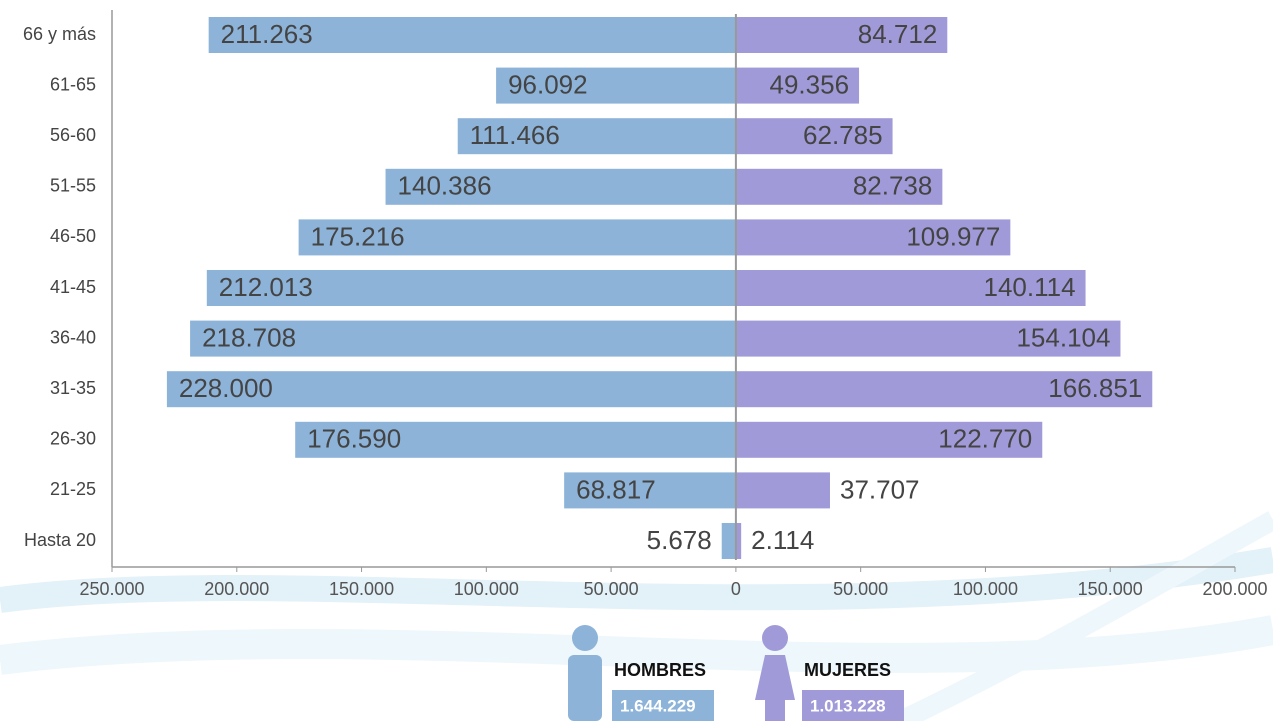 The image size is (1273, 721). What do you see at coordinates (73, 489) in the screenshot?
I see `y-tick-label: 21-25` at bounding box center [73, 489].